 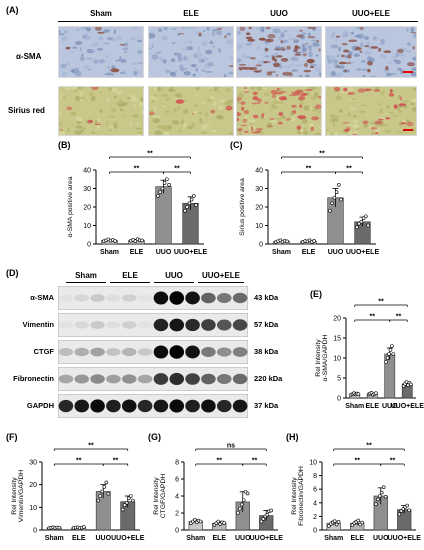 What do you see at coordinates (101, 52) in the screenshot?
I see `histology-tile-asma-sham` at bounding box center [101, 52].